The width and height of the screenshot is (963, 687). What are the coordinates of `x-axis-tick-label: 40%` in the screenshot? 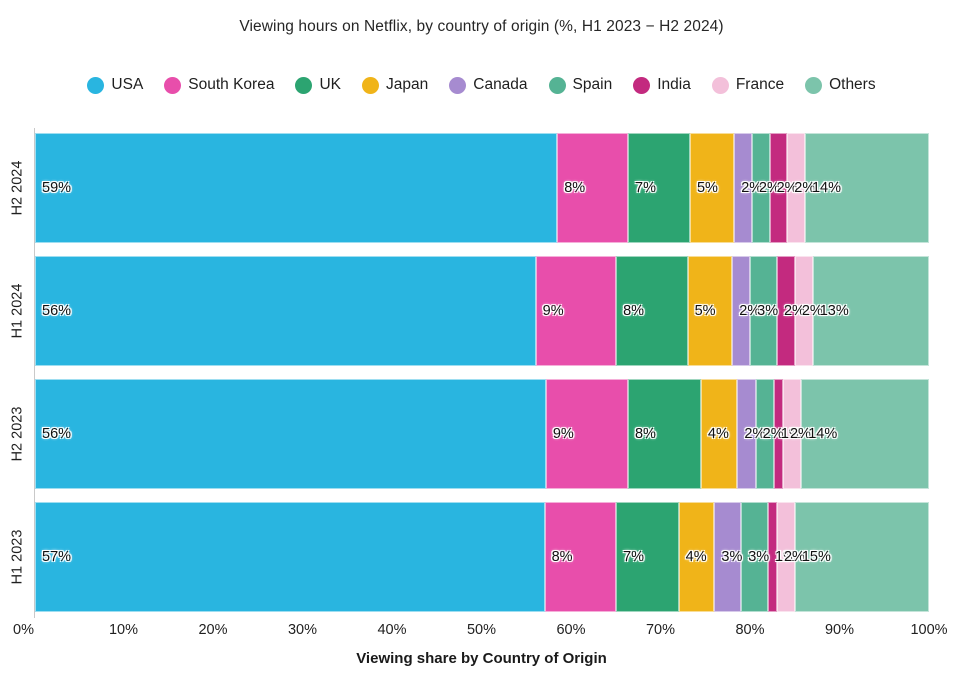 It's located at (392, 630).